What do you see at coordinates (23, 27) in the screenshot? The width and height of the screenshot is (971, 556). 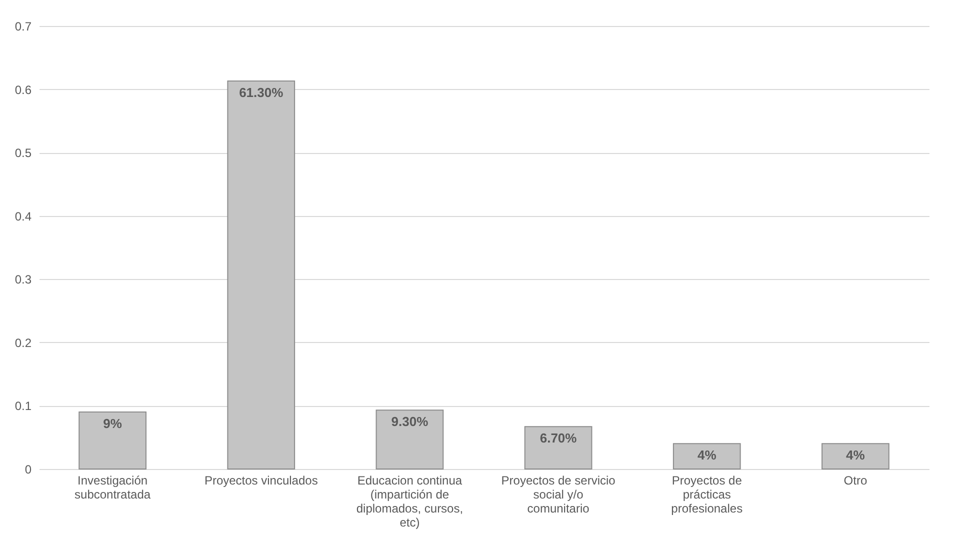 I see `y-tick-label: 0.7` at bounding box center [23, 27].